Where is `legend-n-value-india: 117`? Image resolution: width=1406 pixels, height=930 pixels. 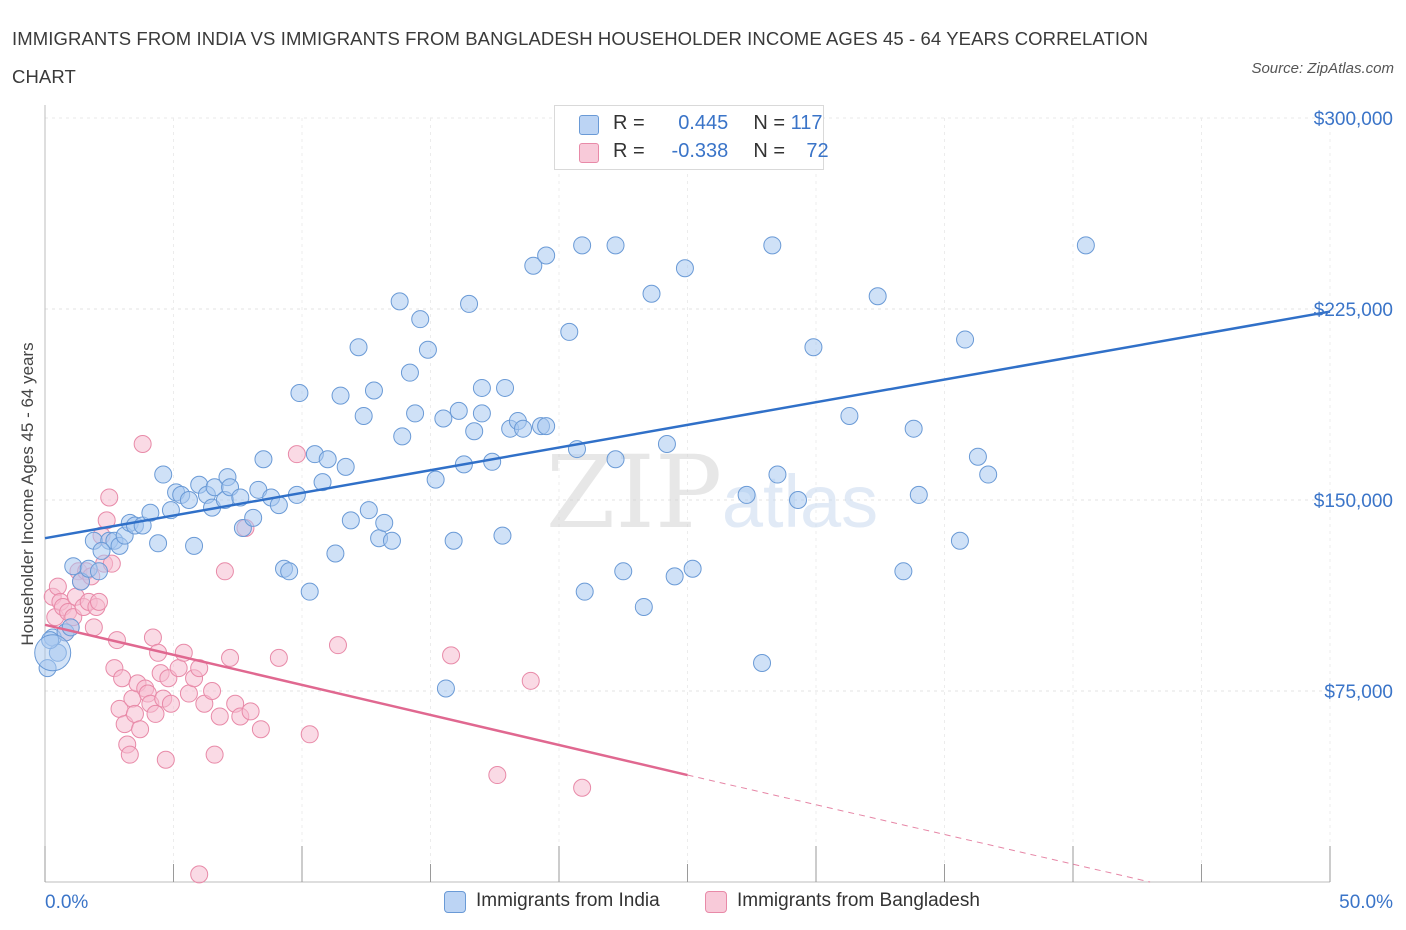 legend-n-value-india: 117 is located at coordinates (806, 123).